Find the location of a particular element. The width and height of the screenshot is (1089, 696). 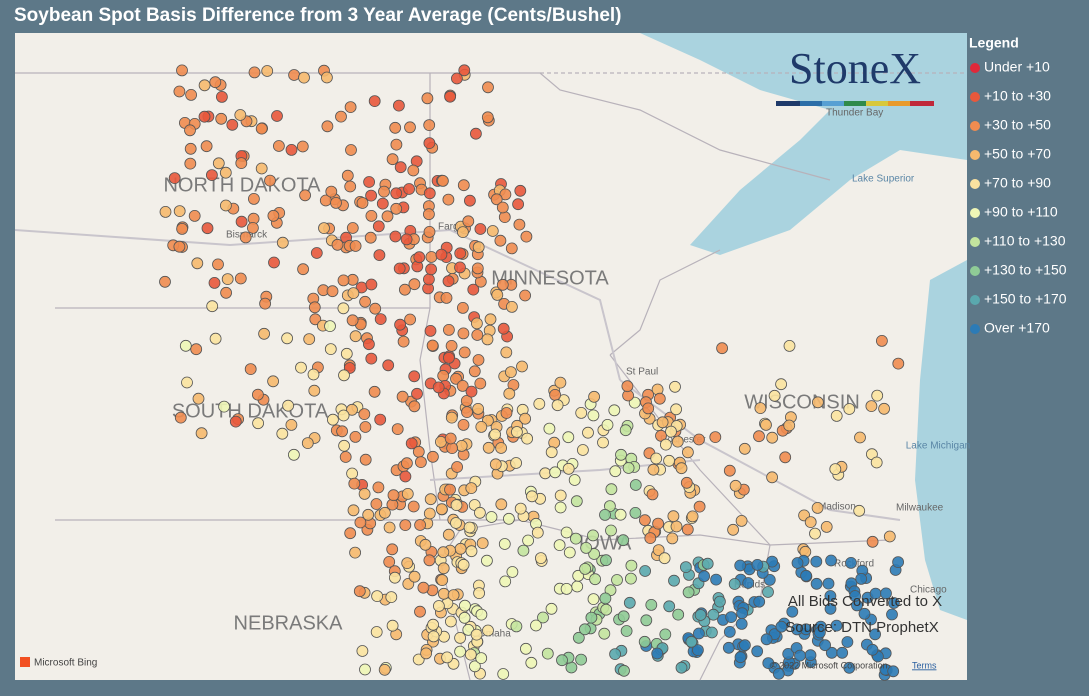

terms-link: Terms is located at coordinates (924, 665).